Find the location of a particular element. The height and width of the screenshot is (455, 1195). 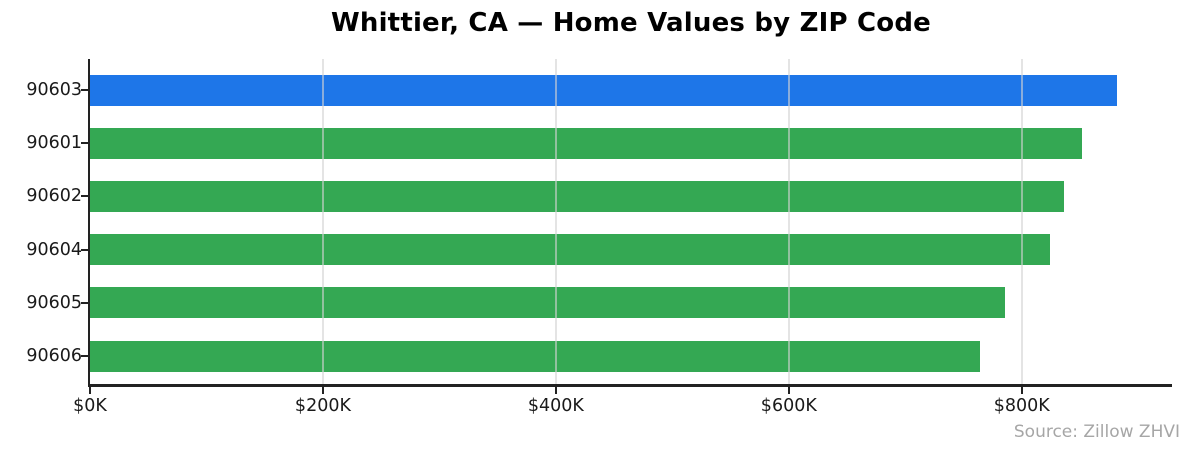

y-tick-label-90605: 90605 is located at coordinates (54, 302).